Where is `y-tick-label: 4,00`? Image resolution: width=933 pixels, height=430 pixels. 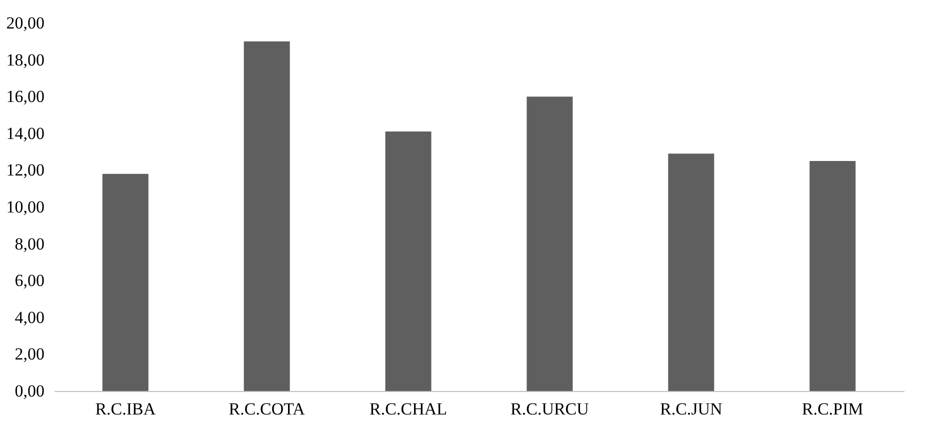 y-tick-label: 4,00 is located at coordinates (29, 317).